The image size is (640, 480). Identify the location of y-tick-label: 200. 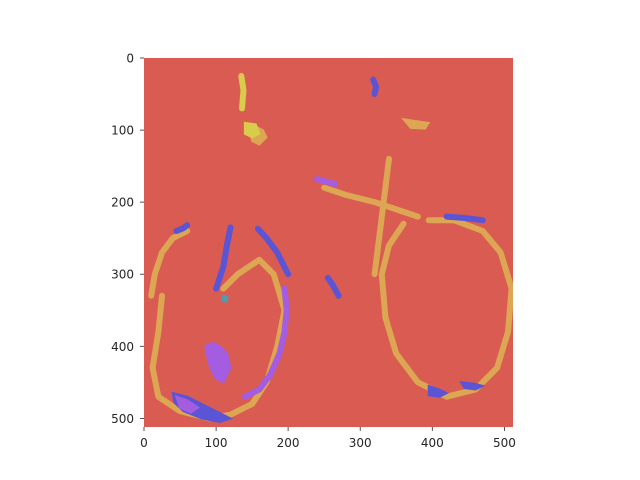
(122, 203).